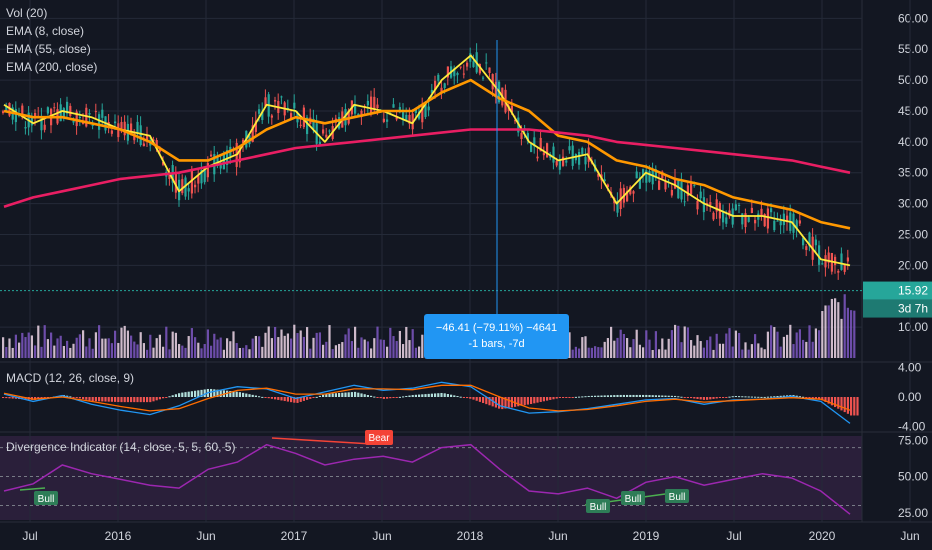  I want to click on last-price-badge, so click(897, 290).